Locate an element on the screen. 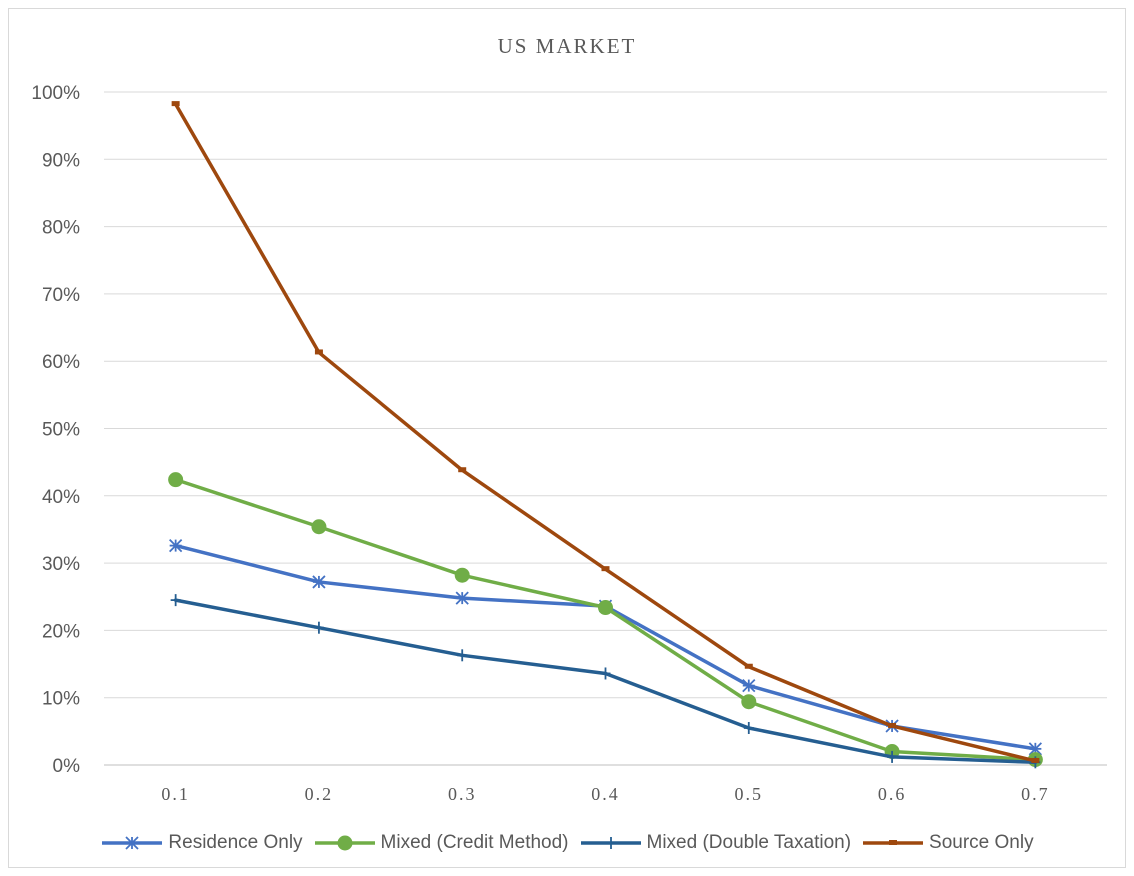 Image resolution: width=1134 pixels, height=876 pixels. legend-label: Source Only is located at coordinates (981, 842).